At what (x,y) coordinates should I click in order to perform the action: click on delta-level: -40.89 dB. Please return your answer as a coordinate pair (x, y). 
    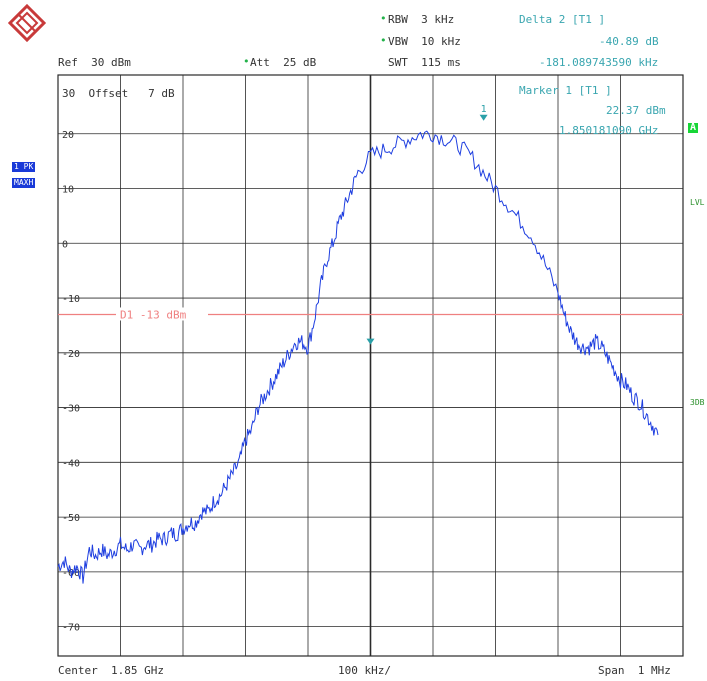
    Looking at the image, I should click on (629, 41).